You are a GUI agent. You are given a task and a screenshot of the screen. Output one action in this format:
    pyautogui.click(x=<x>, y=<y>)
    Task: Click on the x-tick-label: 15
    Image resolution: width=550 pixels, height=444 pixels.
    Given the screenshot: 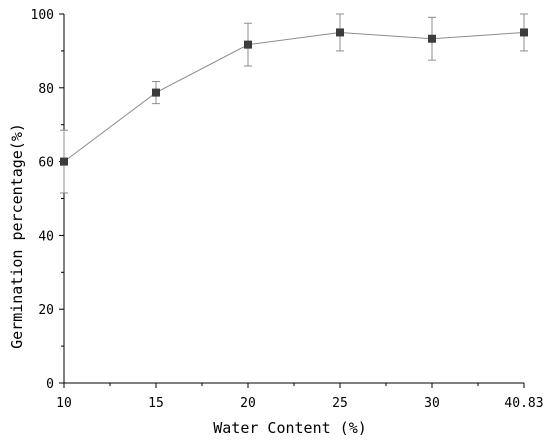 What is the action you would take?
    pyautogui.click(x=156, y=403)
    